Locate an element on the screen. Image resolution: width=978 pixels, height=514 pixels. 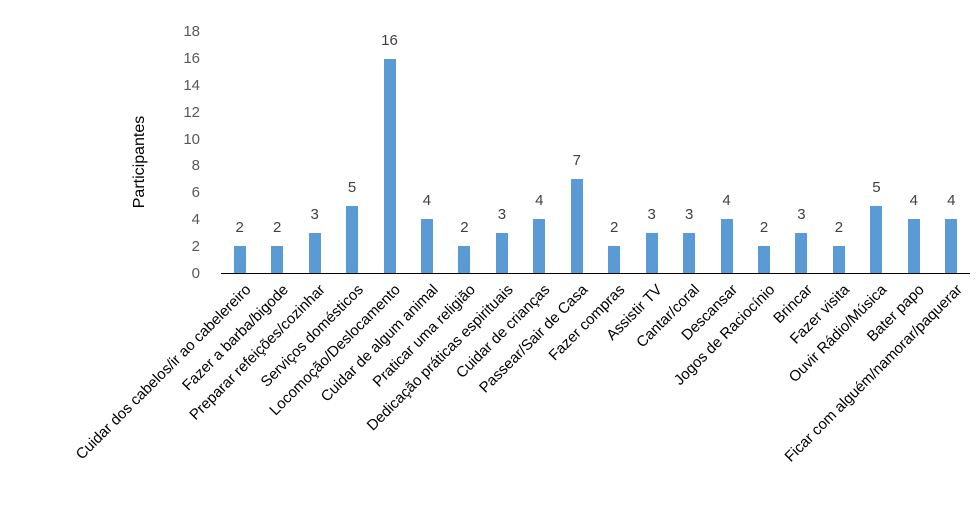
y-axis-tick-label: 4 is located at coordinates (195, 219).